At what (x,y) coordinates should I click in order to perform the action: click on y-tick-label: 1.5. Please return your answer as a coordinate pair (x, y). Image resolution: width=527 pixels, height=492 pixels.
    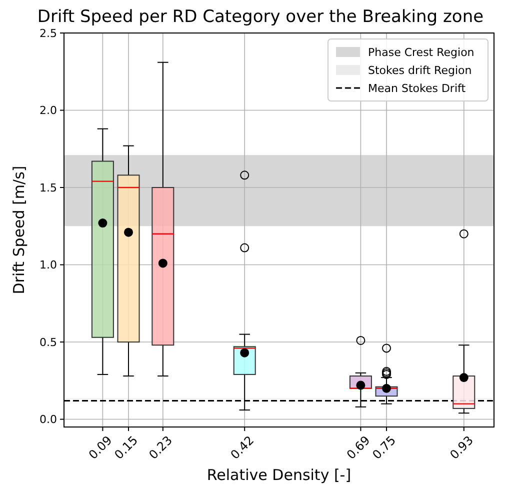
    Looking at the image, I should click on (48, 187).